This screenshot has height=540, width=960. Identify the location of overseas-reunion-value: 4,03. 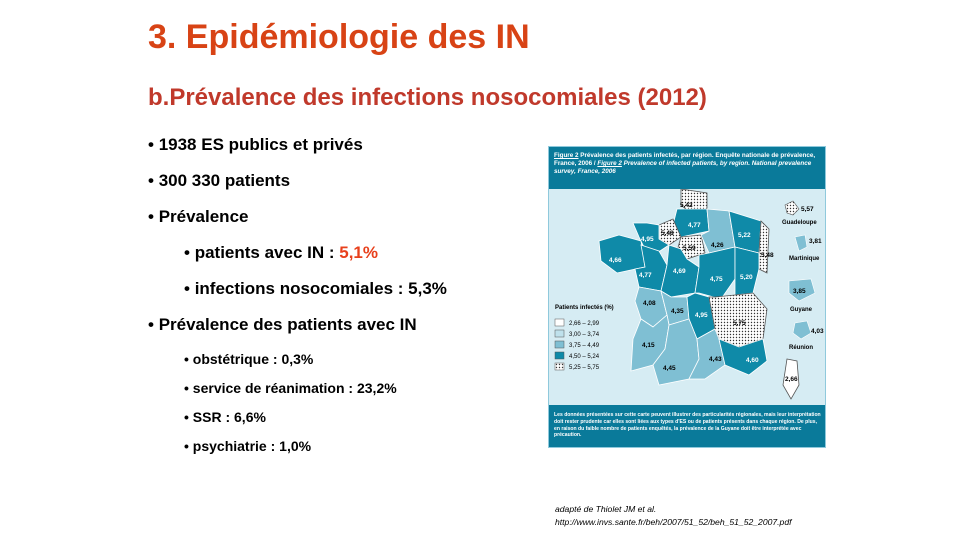
(817, 331).